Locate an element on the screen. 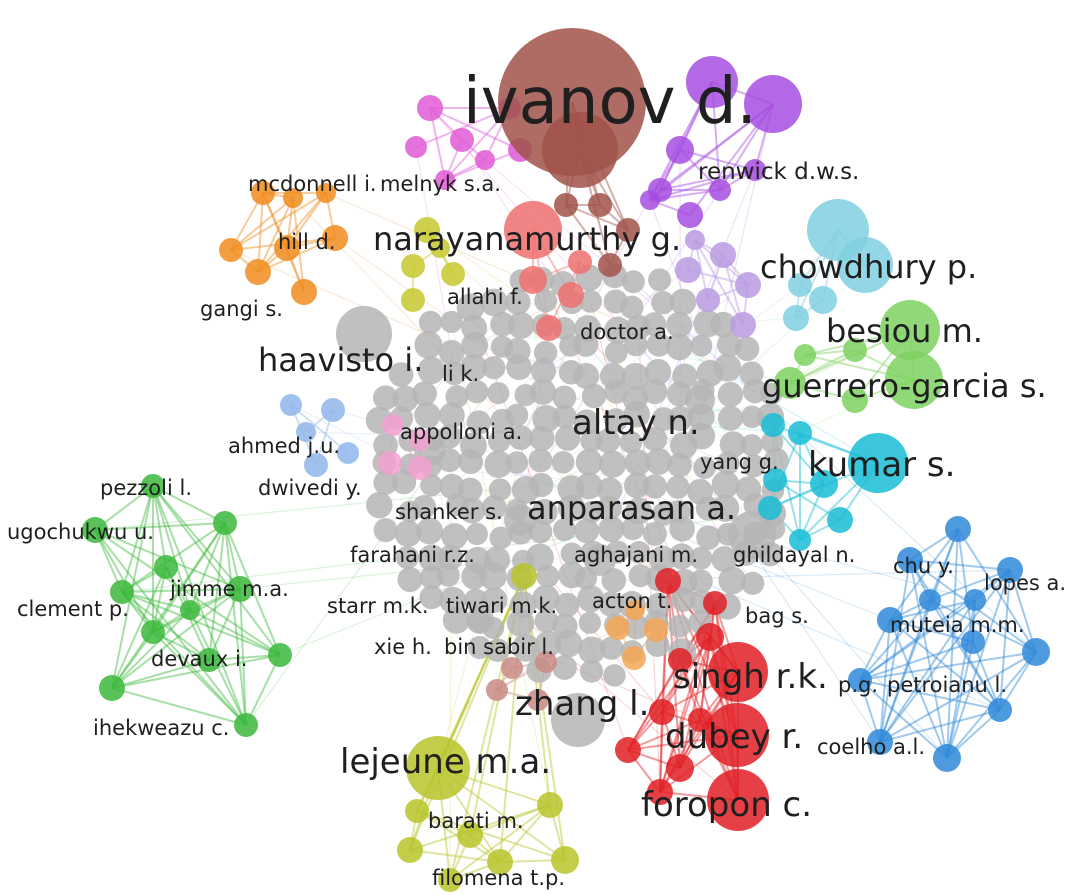  label-chu: chu y. is located at coordinates (923, 566).